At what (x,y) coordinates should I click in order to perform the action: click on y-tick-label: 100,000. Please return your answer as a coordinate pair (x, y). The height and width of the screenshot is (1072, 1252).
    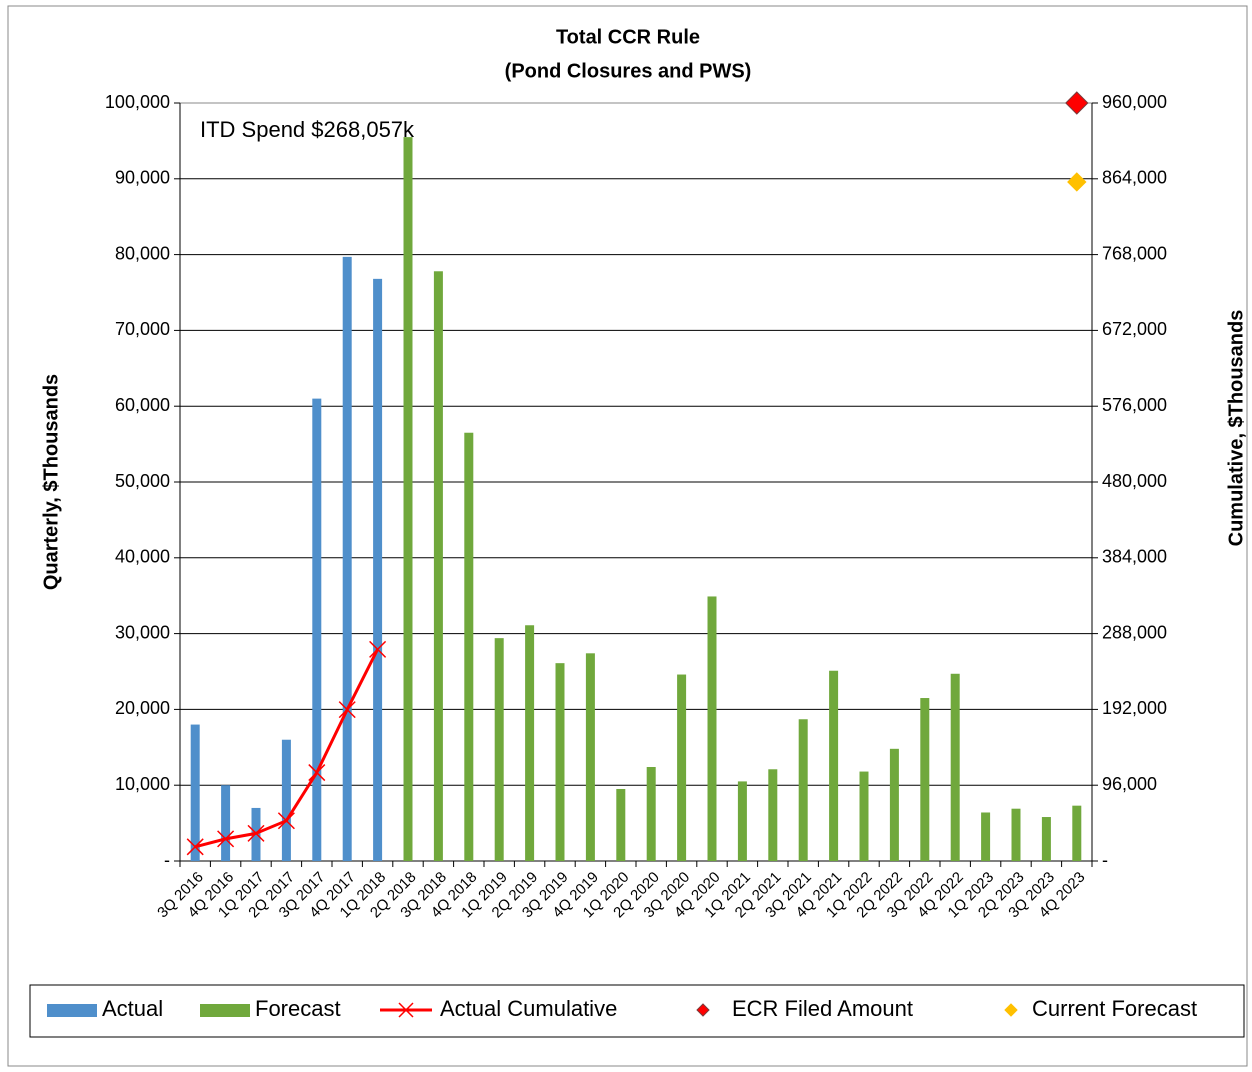
    Looking at the image, I should click on (137, 102).